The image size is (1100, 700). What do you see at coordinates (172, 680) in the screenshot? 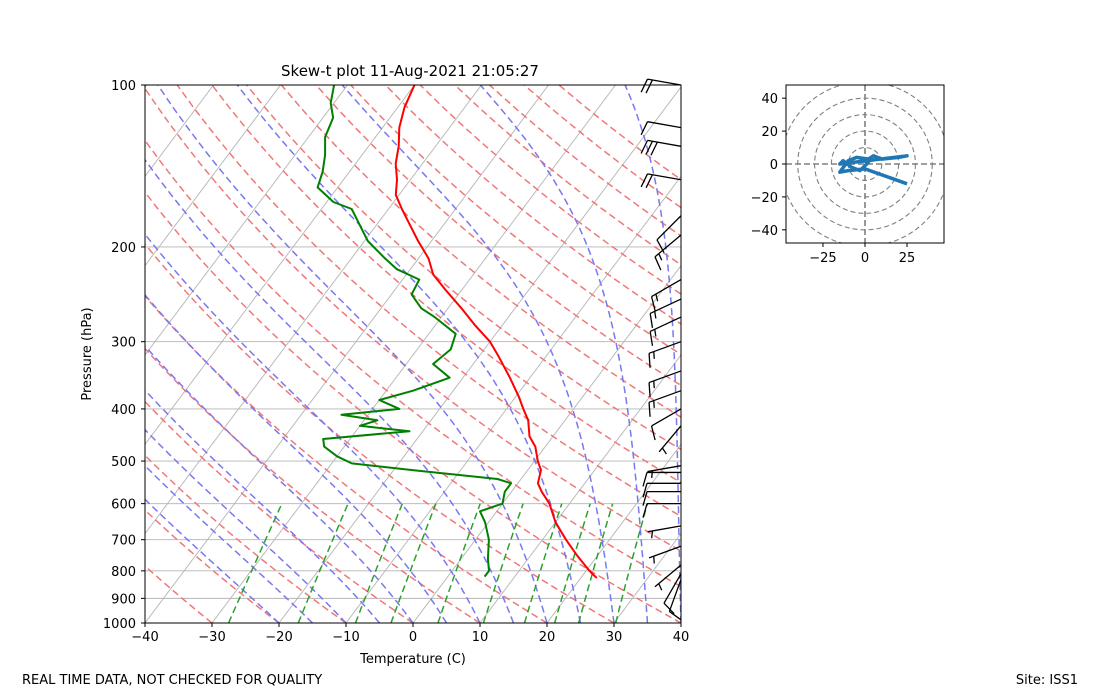
I see `quality-disclaimer: REAL TIME DATA, NOT CHECKED FOR QUALITY` at bounding box center [172, 680].